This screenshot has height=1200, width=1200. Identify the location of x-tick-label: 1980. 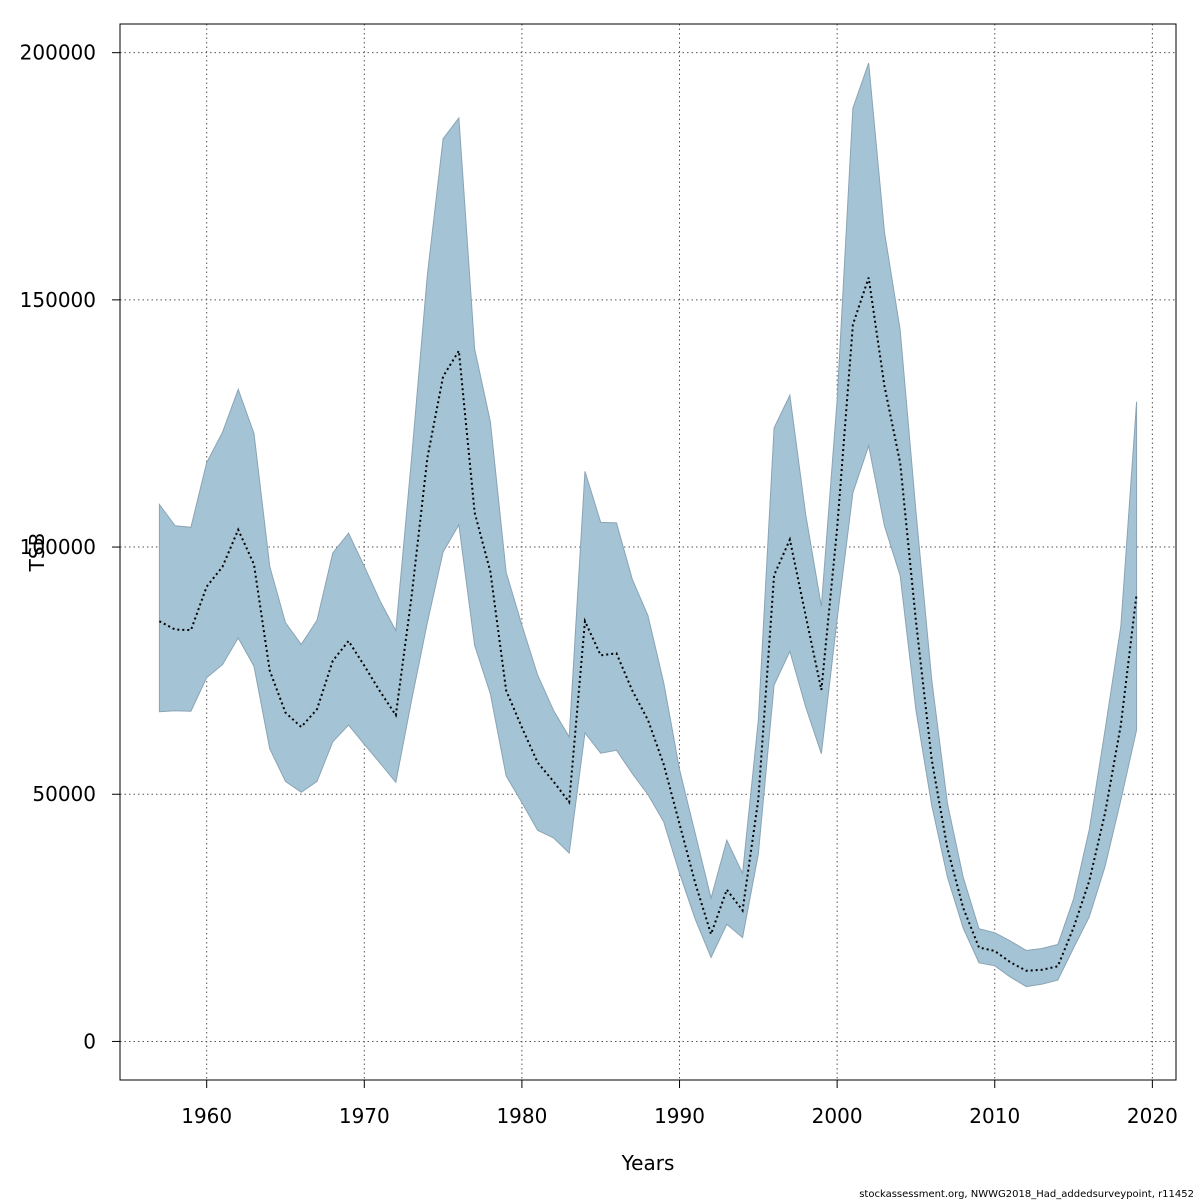
(521, 1116).